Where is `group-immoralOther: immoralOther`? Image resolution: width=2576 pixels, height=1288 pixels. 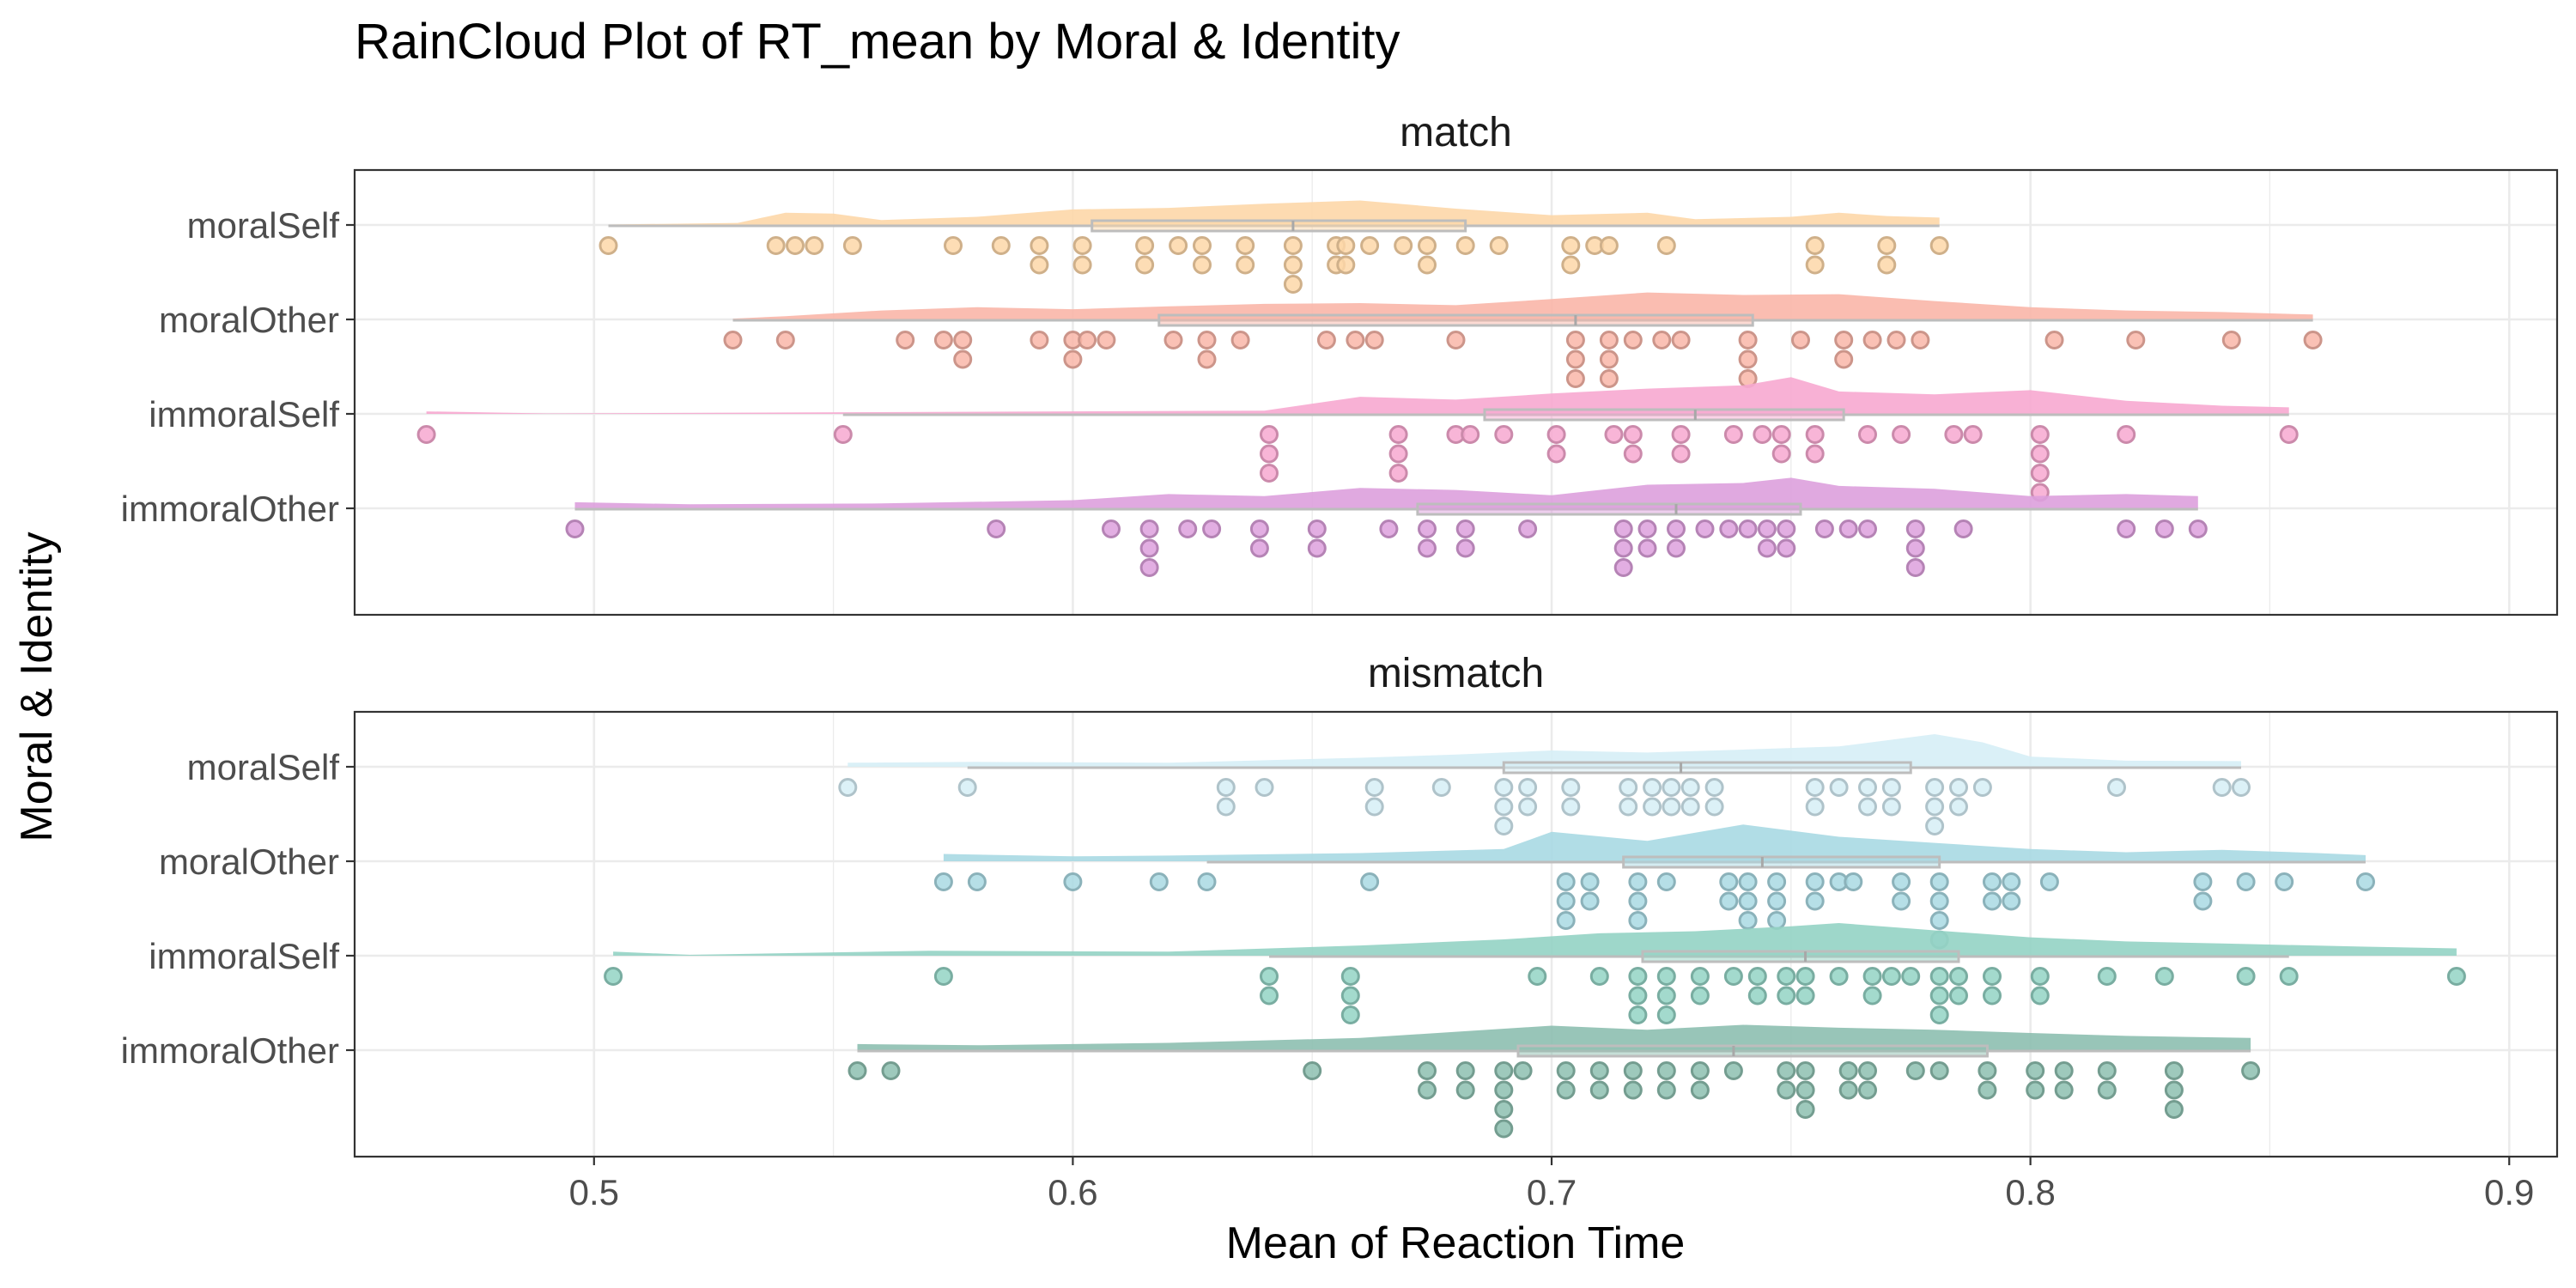
group-immoralOther: immoralOther is located at coordinates (1339, 527).